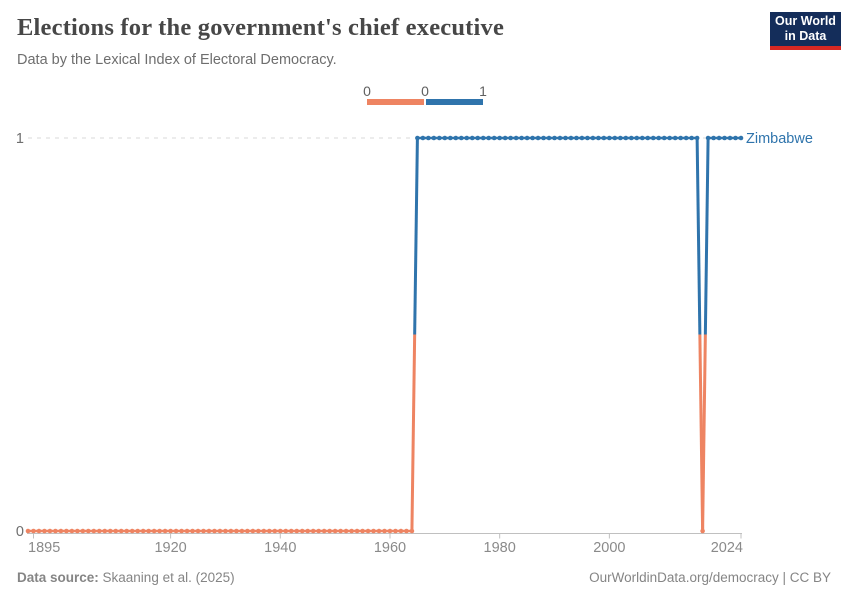  Describe the element at coordinates (198, 531) in the screenshot. I see `data-point-1925` at that location.